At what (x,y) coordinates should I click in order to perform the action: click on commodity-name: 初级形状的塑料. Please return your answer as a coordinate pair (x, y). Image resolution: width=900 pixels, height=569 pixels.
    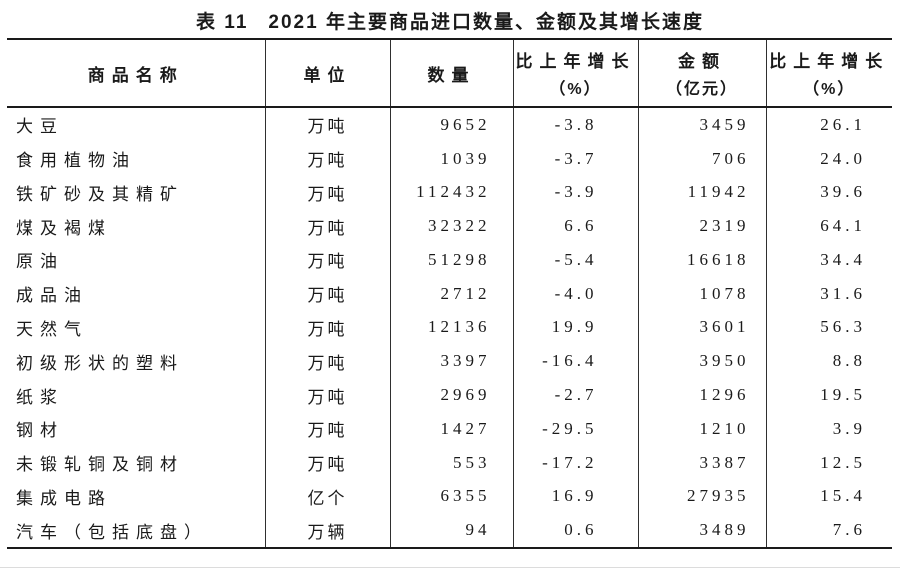
    Looking at the image, I should click on (100, 363).